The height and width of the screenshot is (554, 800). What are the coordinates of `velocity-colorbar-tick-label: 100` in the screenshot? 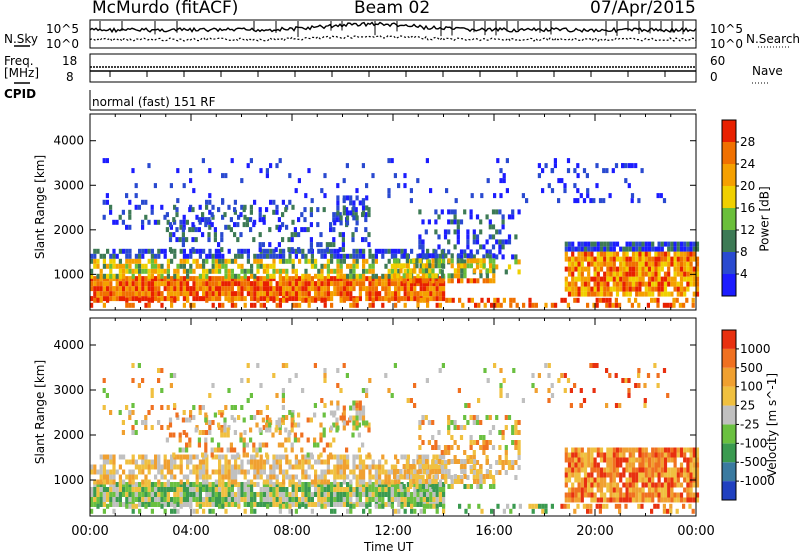 It's located at (751, 387).